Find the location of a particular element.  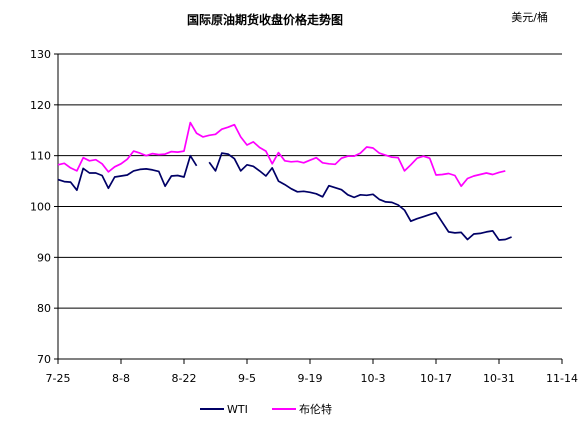

x-tick-label-10-3: 10-3 is located at coordinates (373, 378).